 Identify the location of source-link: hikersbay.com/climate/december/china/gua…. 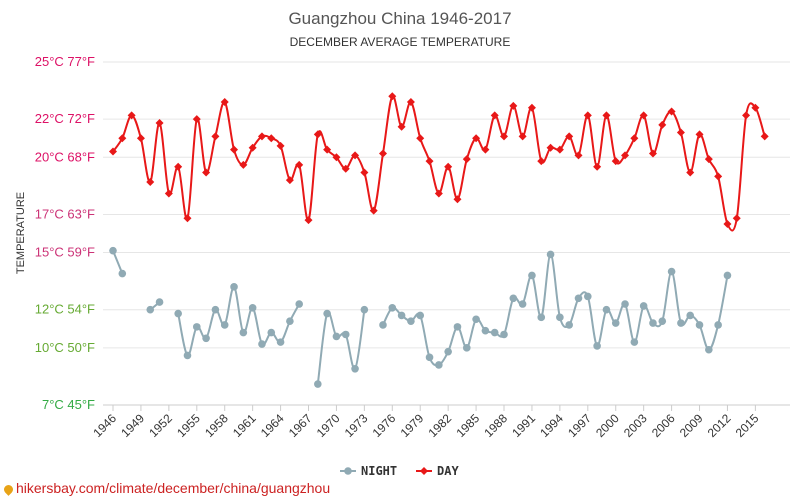
(173, 488).